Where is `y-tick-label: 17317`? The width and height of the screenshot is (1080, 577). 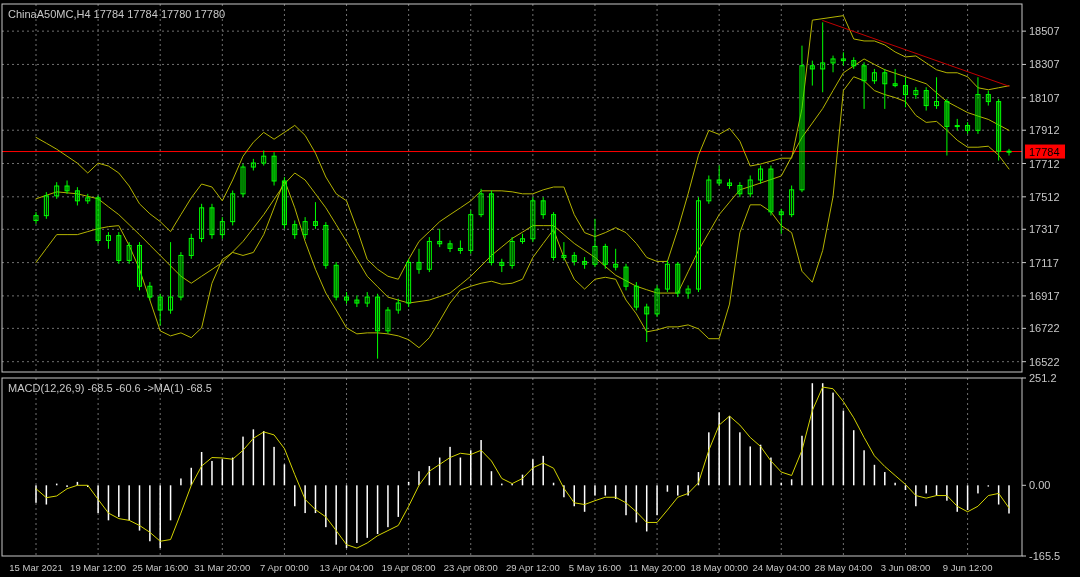 y-tick-label: 17317 is located at coordinates (1044, 229).